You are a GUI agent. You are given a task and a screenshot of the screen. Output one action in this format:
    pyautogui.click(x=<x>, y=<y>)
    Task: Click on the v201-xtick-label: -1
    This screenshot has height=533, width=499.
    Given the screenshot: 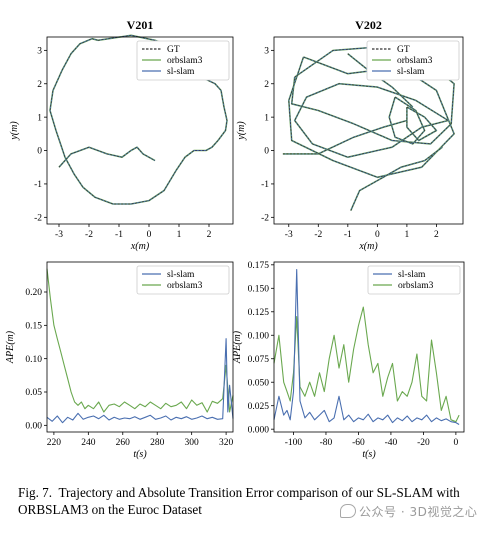 What is the action you would take?
    pyautogui.click(x=119, y=235)
    